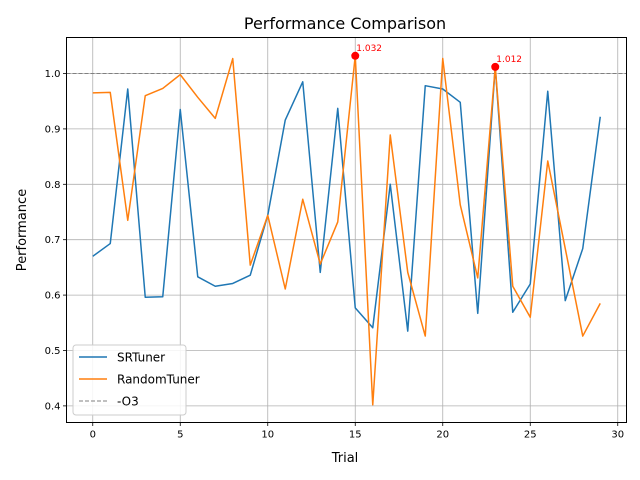  What do you see at coordinates (128, 402) in the screenshot?
I see `legend-label: -O3` at bounding box center [128, 402].